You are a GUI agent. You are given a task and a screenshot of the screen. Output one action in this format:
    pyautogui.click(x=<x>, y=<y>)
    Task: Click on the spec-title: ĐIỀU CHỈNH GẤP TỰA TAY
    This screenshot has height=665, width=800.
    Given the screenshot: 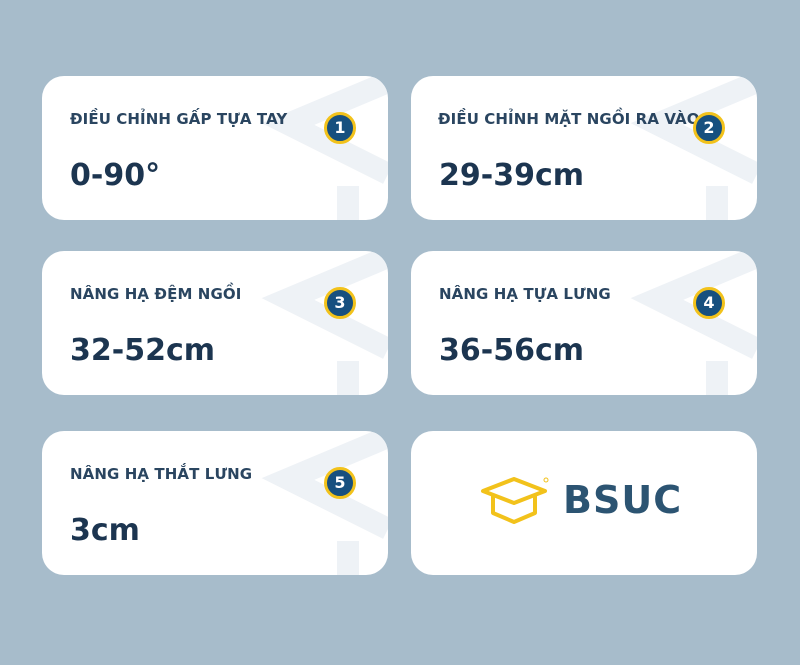 What is the action you would take?
    pyautogui.click(x=179, y=119)
    